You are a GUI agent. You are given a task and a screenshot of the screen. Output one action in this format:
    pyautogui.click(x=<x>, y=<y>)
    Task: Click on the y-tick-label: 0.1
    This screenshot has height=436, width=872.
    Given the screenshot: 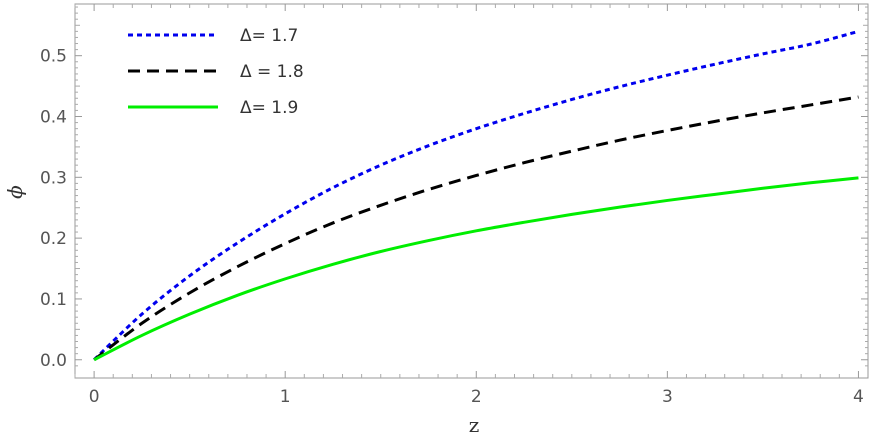 What is the action you would take?
    pyautogui.click(x=53, y=300)
    